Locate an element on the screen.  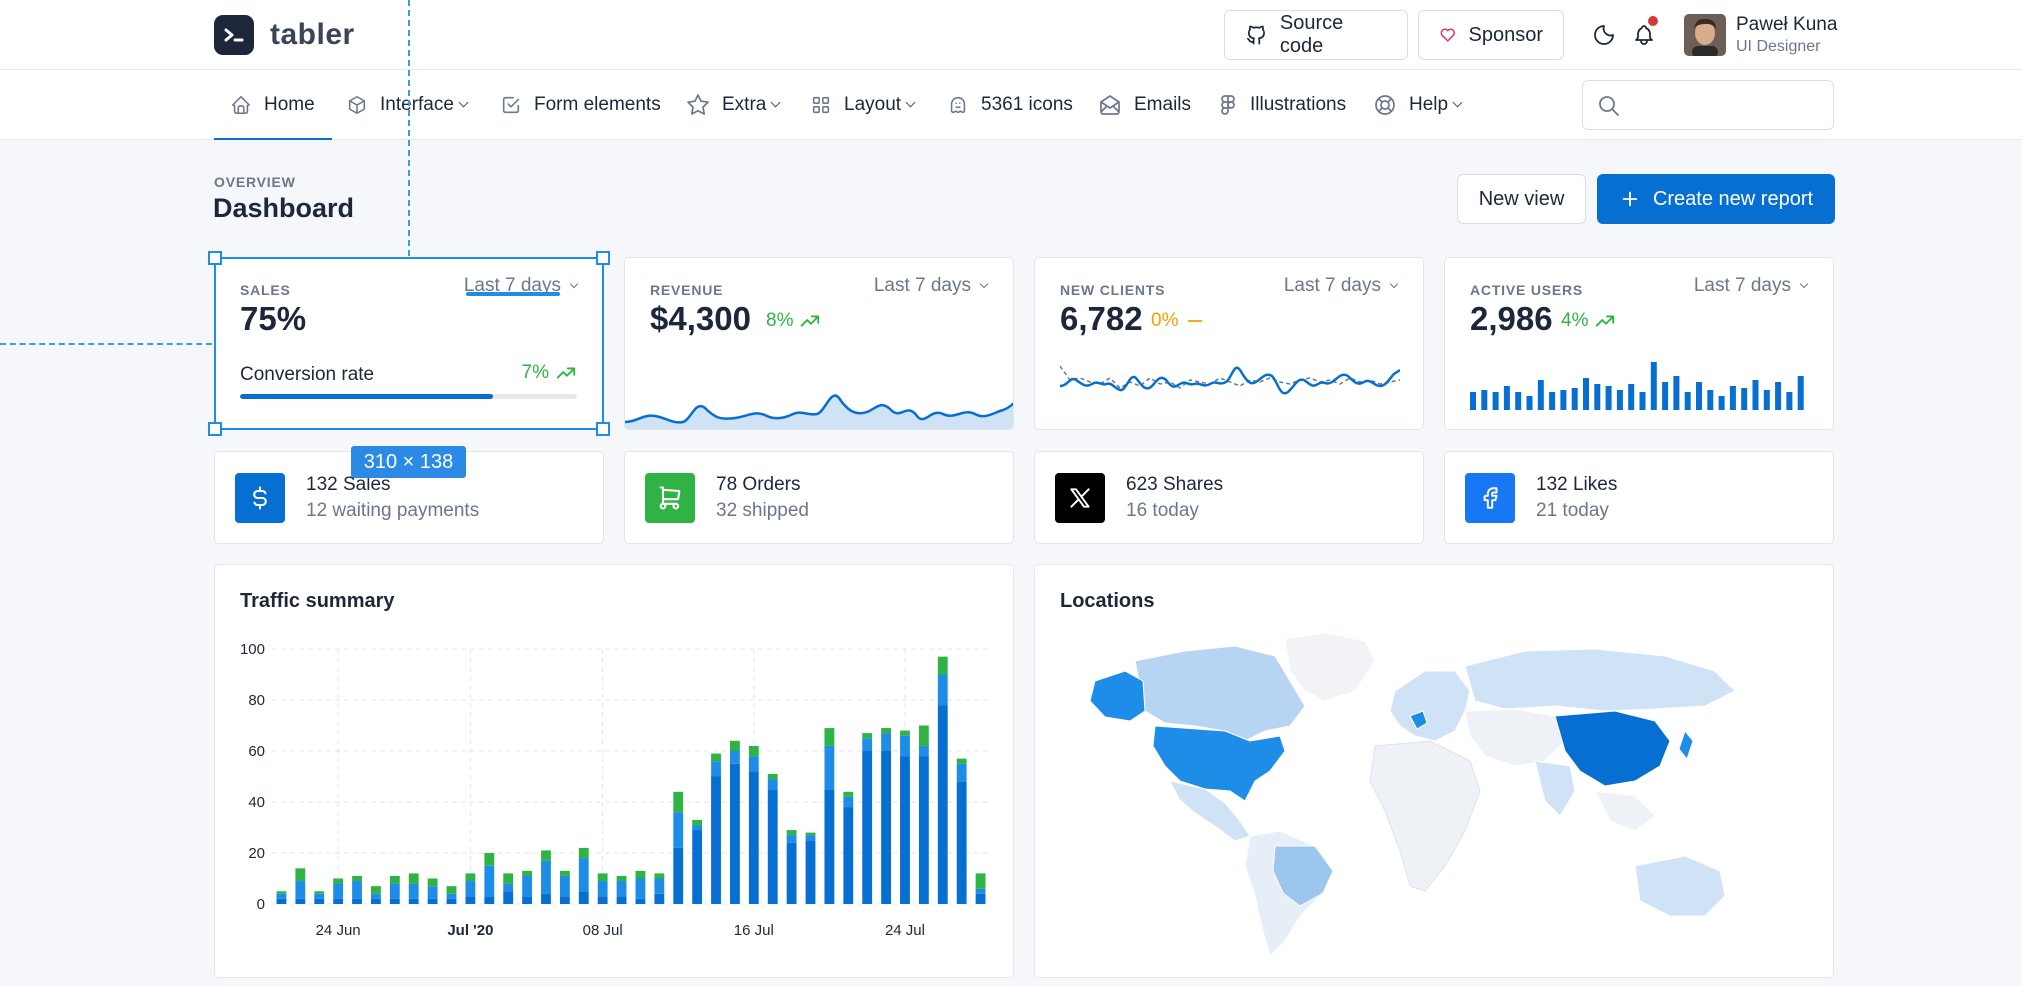
sponsor-button: Sponsor is located at coordinates (1491, 35).